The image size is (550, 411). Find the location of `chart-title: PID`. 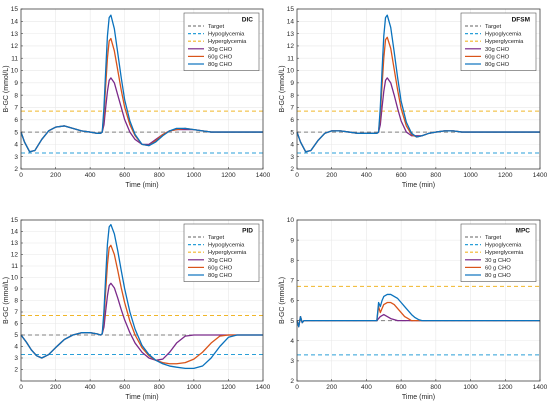

chart-title: PID is located at coordinates (247, 231).